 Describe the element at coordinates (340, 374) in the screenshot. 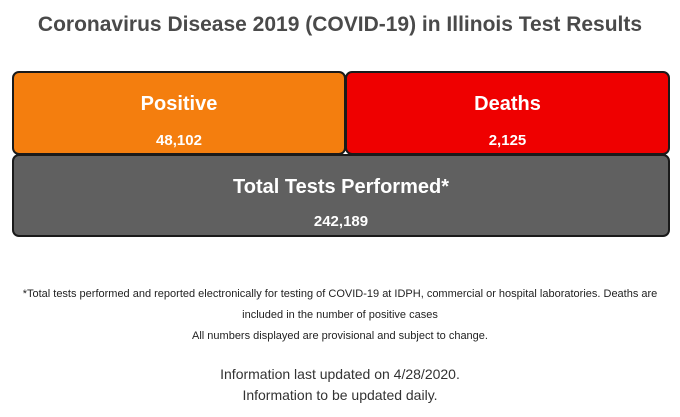

I see `last-updated-text: Information last updated on 4/28/2020.` at that location.